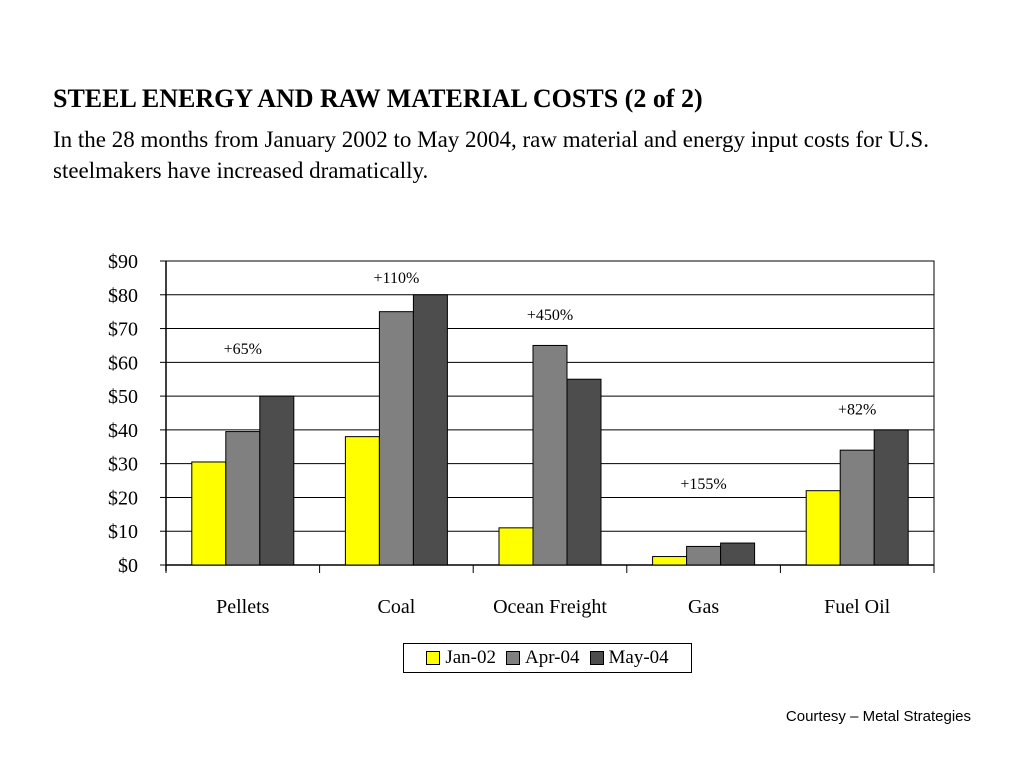 This screenshot has height=768, width=1024. Describe the element at coordinates (703, 484) in the screenshot. I see `pct-change-annotation: +155%` at that location.